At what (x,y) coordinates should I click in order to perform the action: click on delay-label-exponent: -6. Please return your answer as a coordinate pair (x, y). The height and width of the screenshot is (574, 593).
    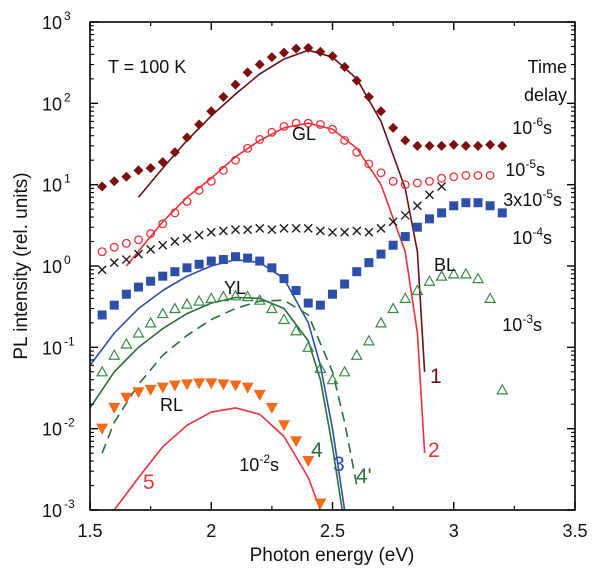
    Looking at the image, I should click on (537, 122).